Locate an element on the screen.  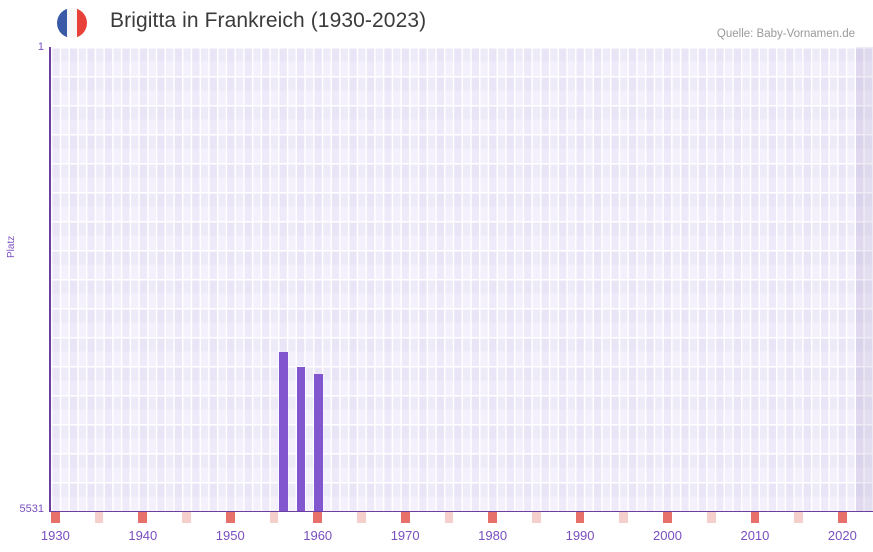
x-axis-tick-label: 2000 is located at coordinates (667, 535).